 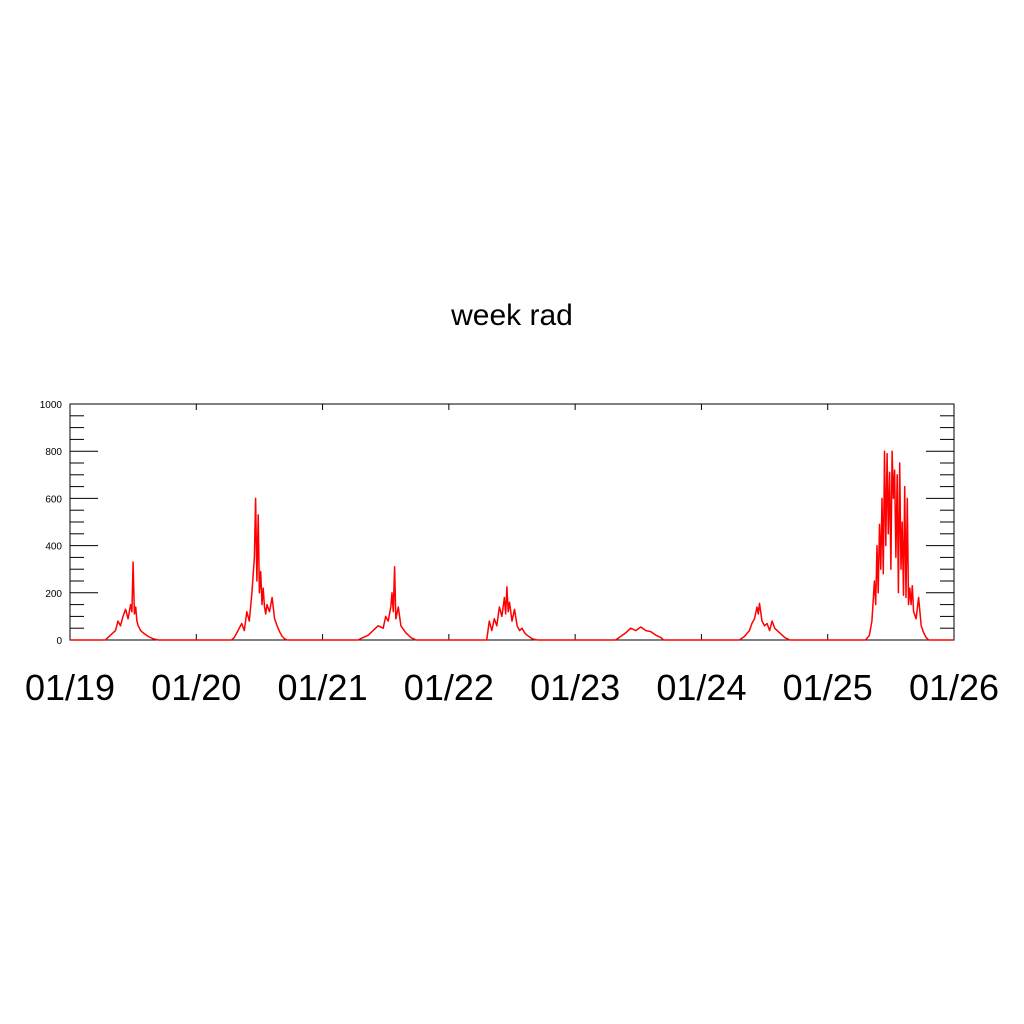 I want to click on y-tick-label: 600, so click(x=53, y=499).